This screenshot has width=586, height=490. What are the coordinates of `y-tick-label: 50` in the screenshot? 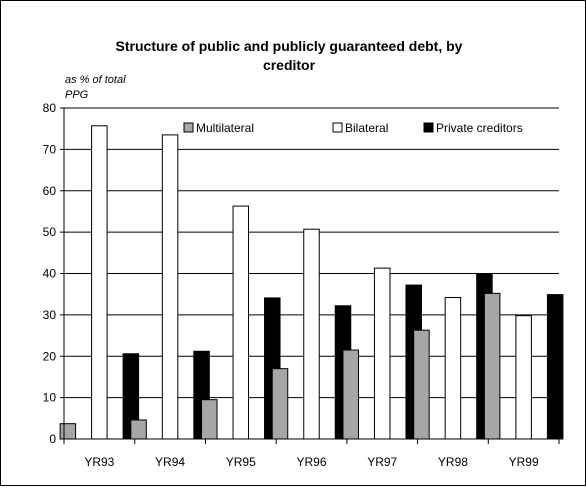 It's located at (50, 232).